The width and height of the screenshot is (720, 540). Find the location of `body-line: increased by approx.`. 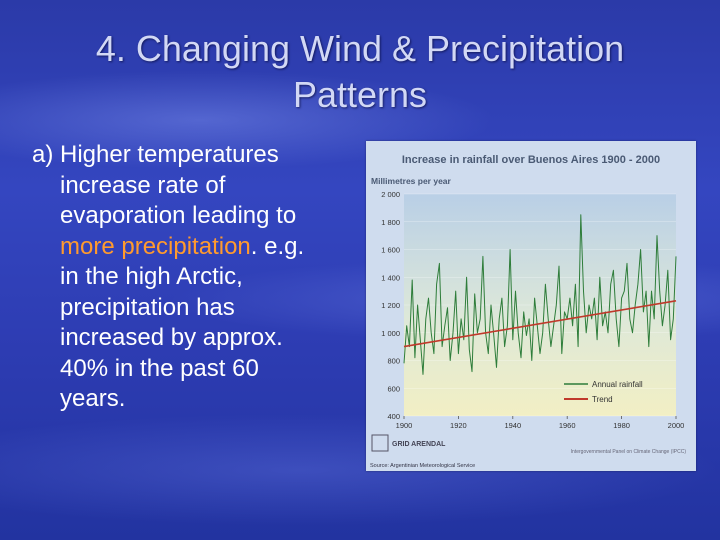

body-line: increased by approx. is located at coordinates (171, 337).